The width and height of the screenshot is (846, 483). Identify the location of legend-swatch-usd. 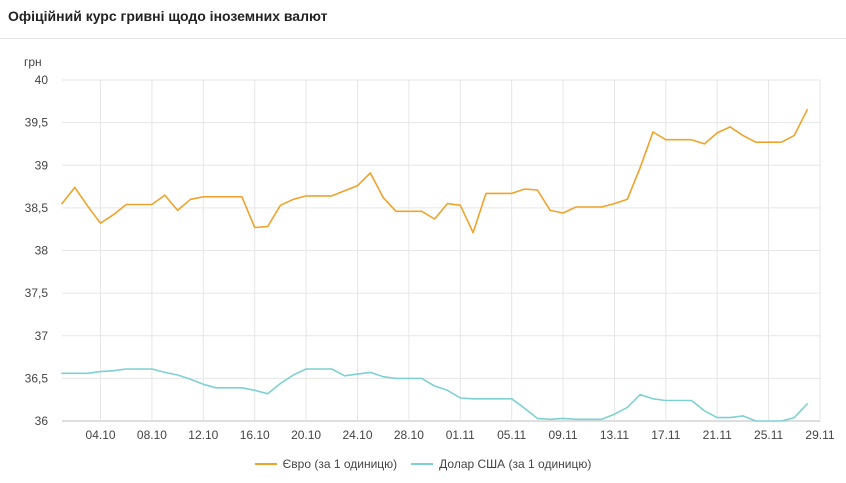
(422, 464).